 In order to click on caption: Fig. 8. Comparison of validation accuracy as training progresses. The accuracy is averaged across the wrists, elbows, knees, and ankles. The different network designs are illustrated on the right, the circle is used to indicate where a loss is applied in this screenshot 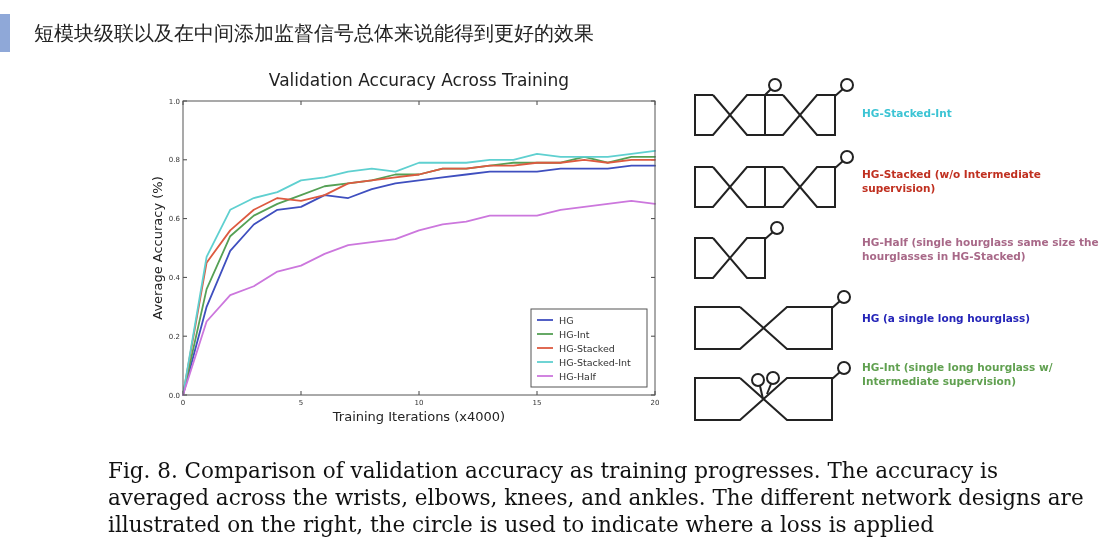, I will do `click(596, 497)`.